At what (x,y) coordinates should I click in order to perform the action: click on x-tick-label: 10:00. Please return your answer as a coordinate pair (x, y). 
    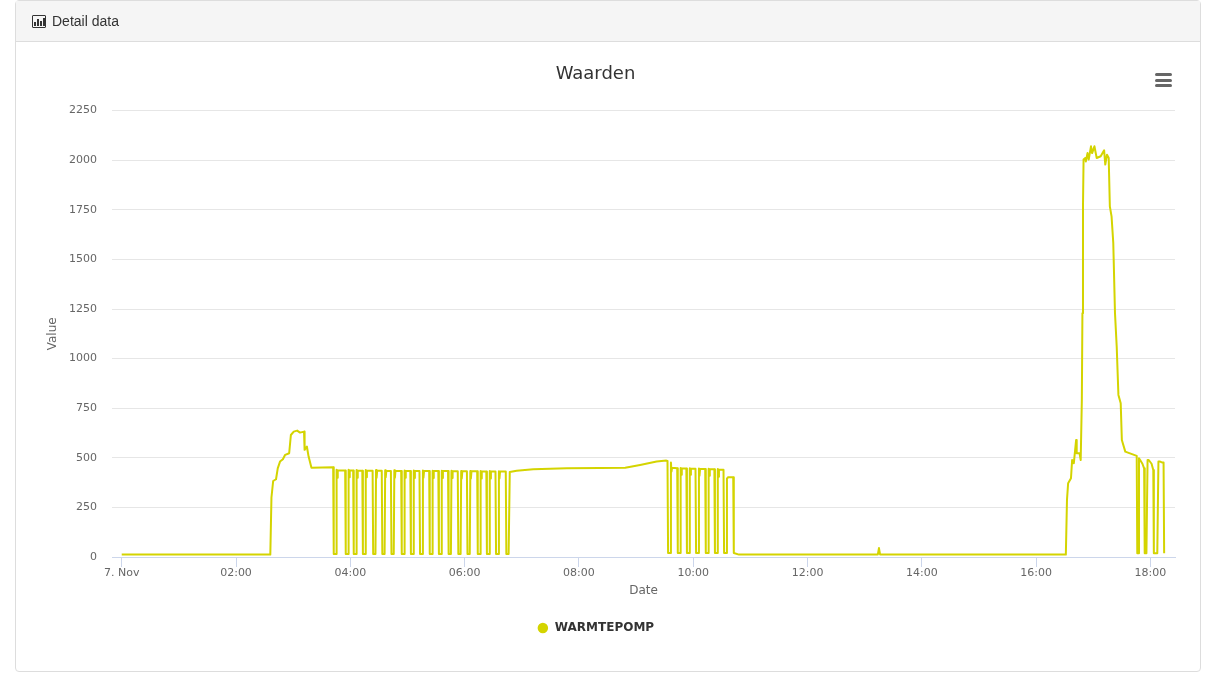
    Looking at the image, I should click on (693, 573).